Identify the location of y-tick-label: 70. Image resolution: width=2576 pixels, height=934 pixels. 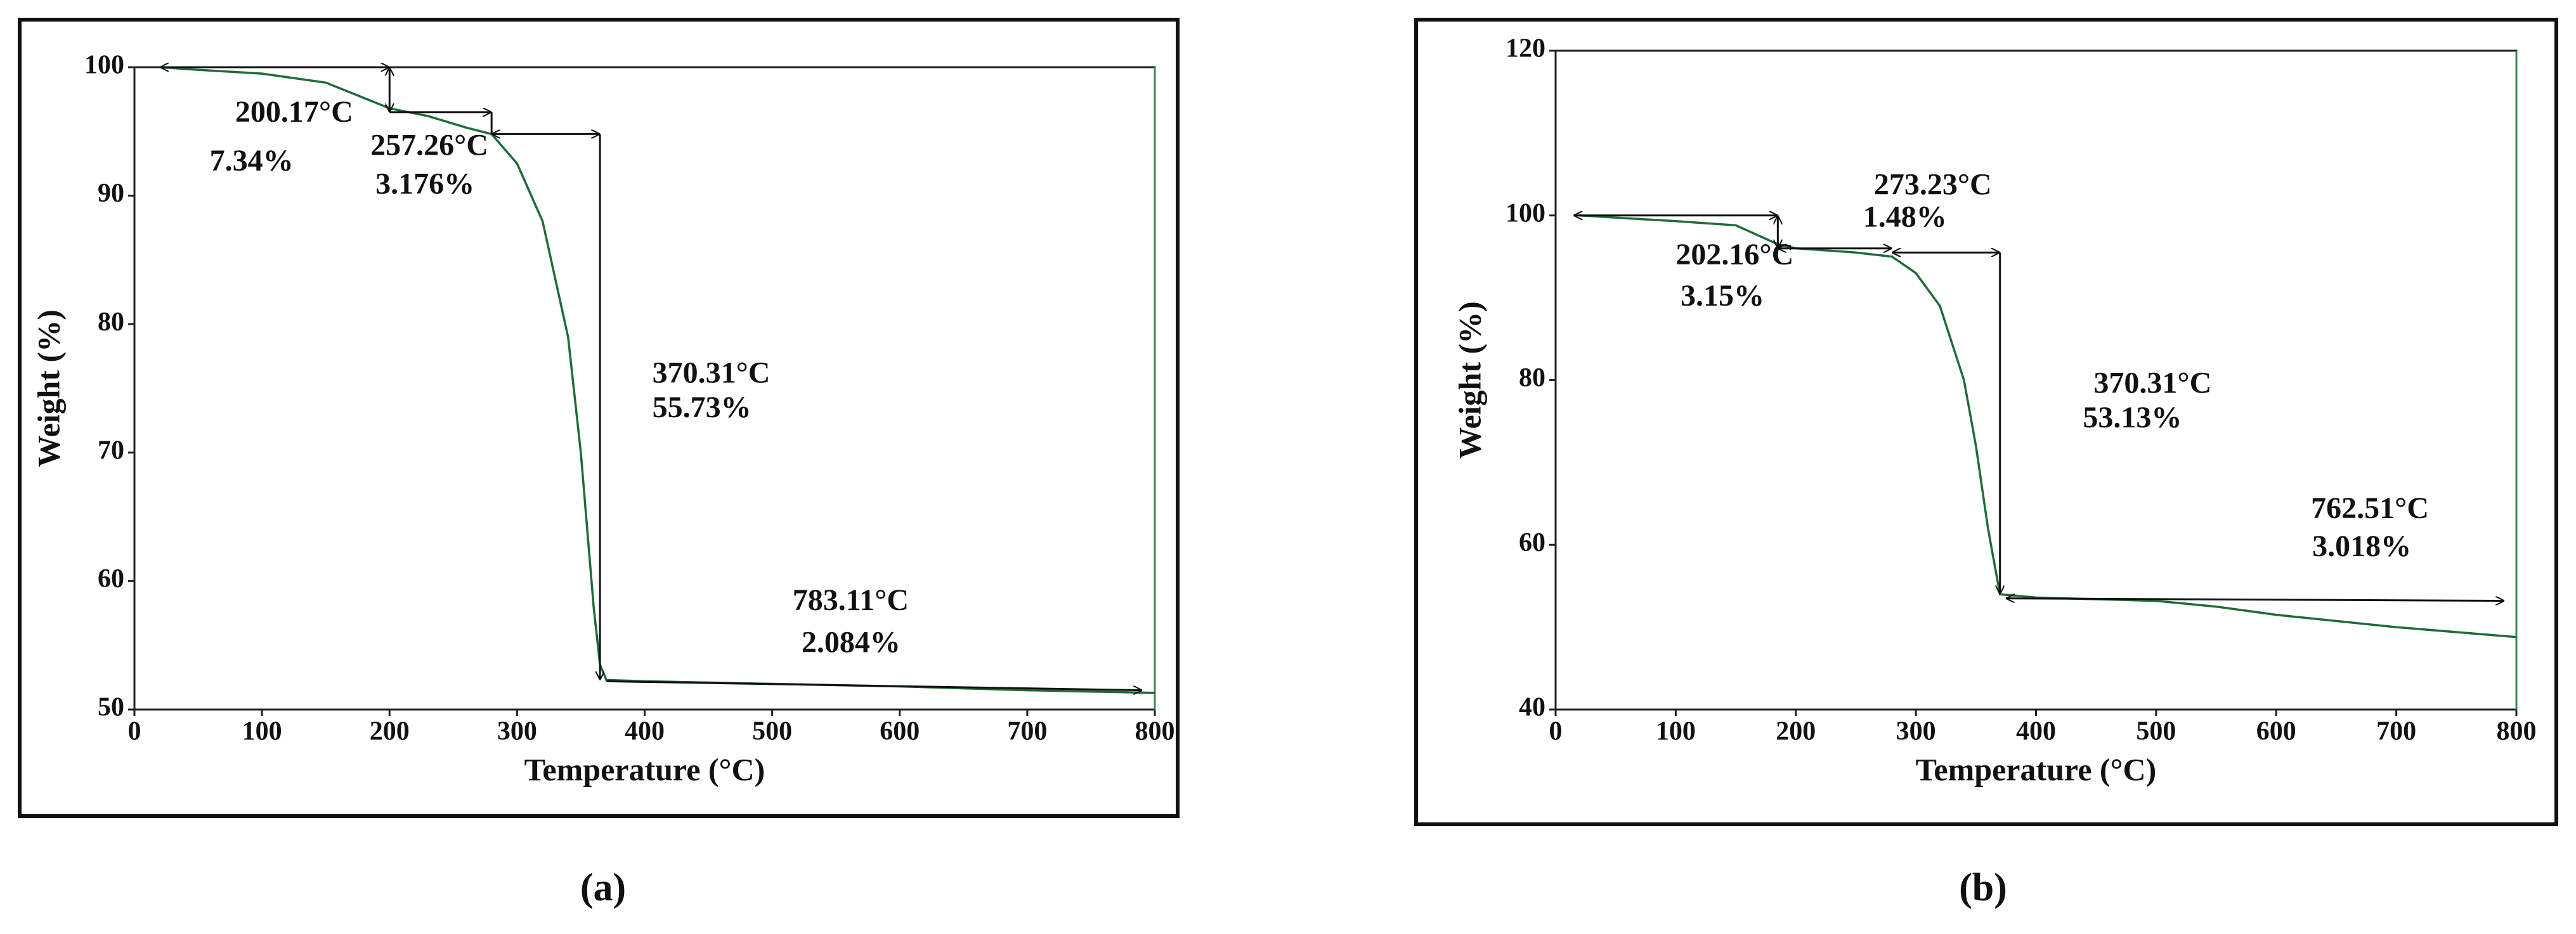
(111, 450).